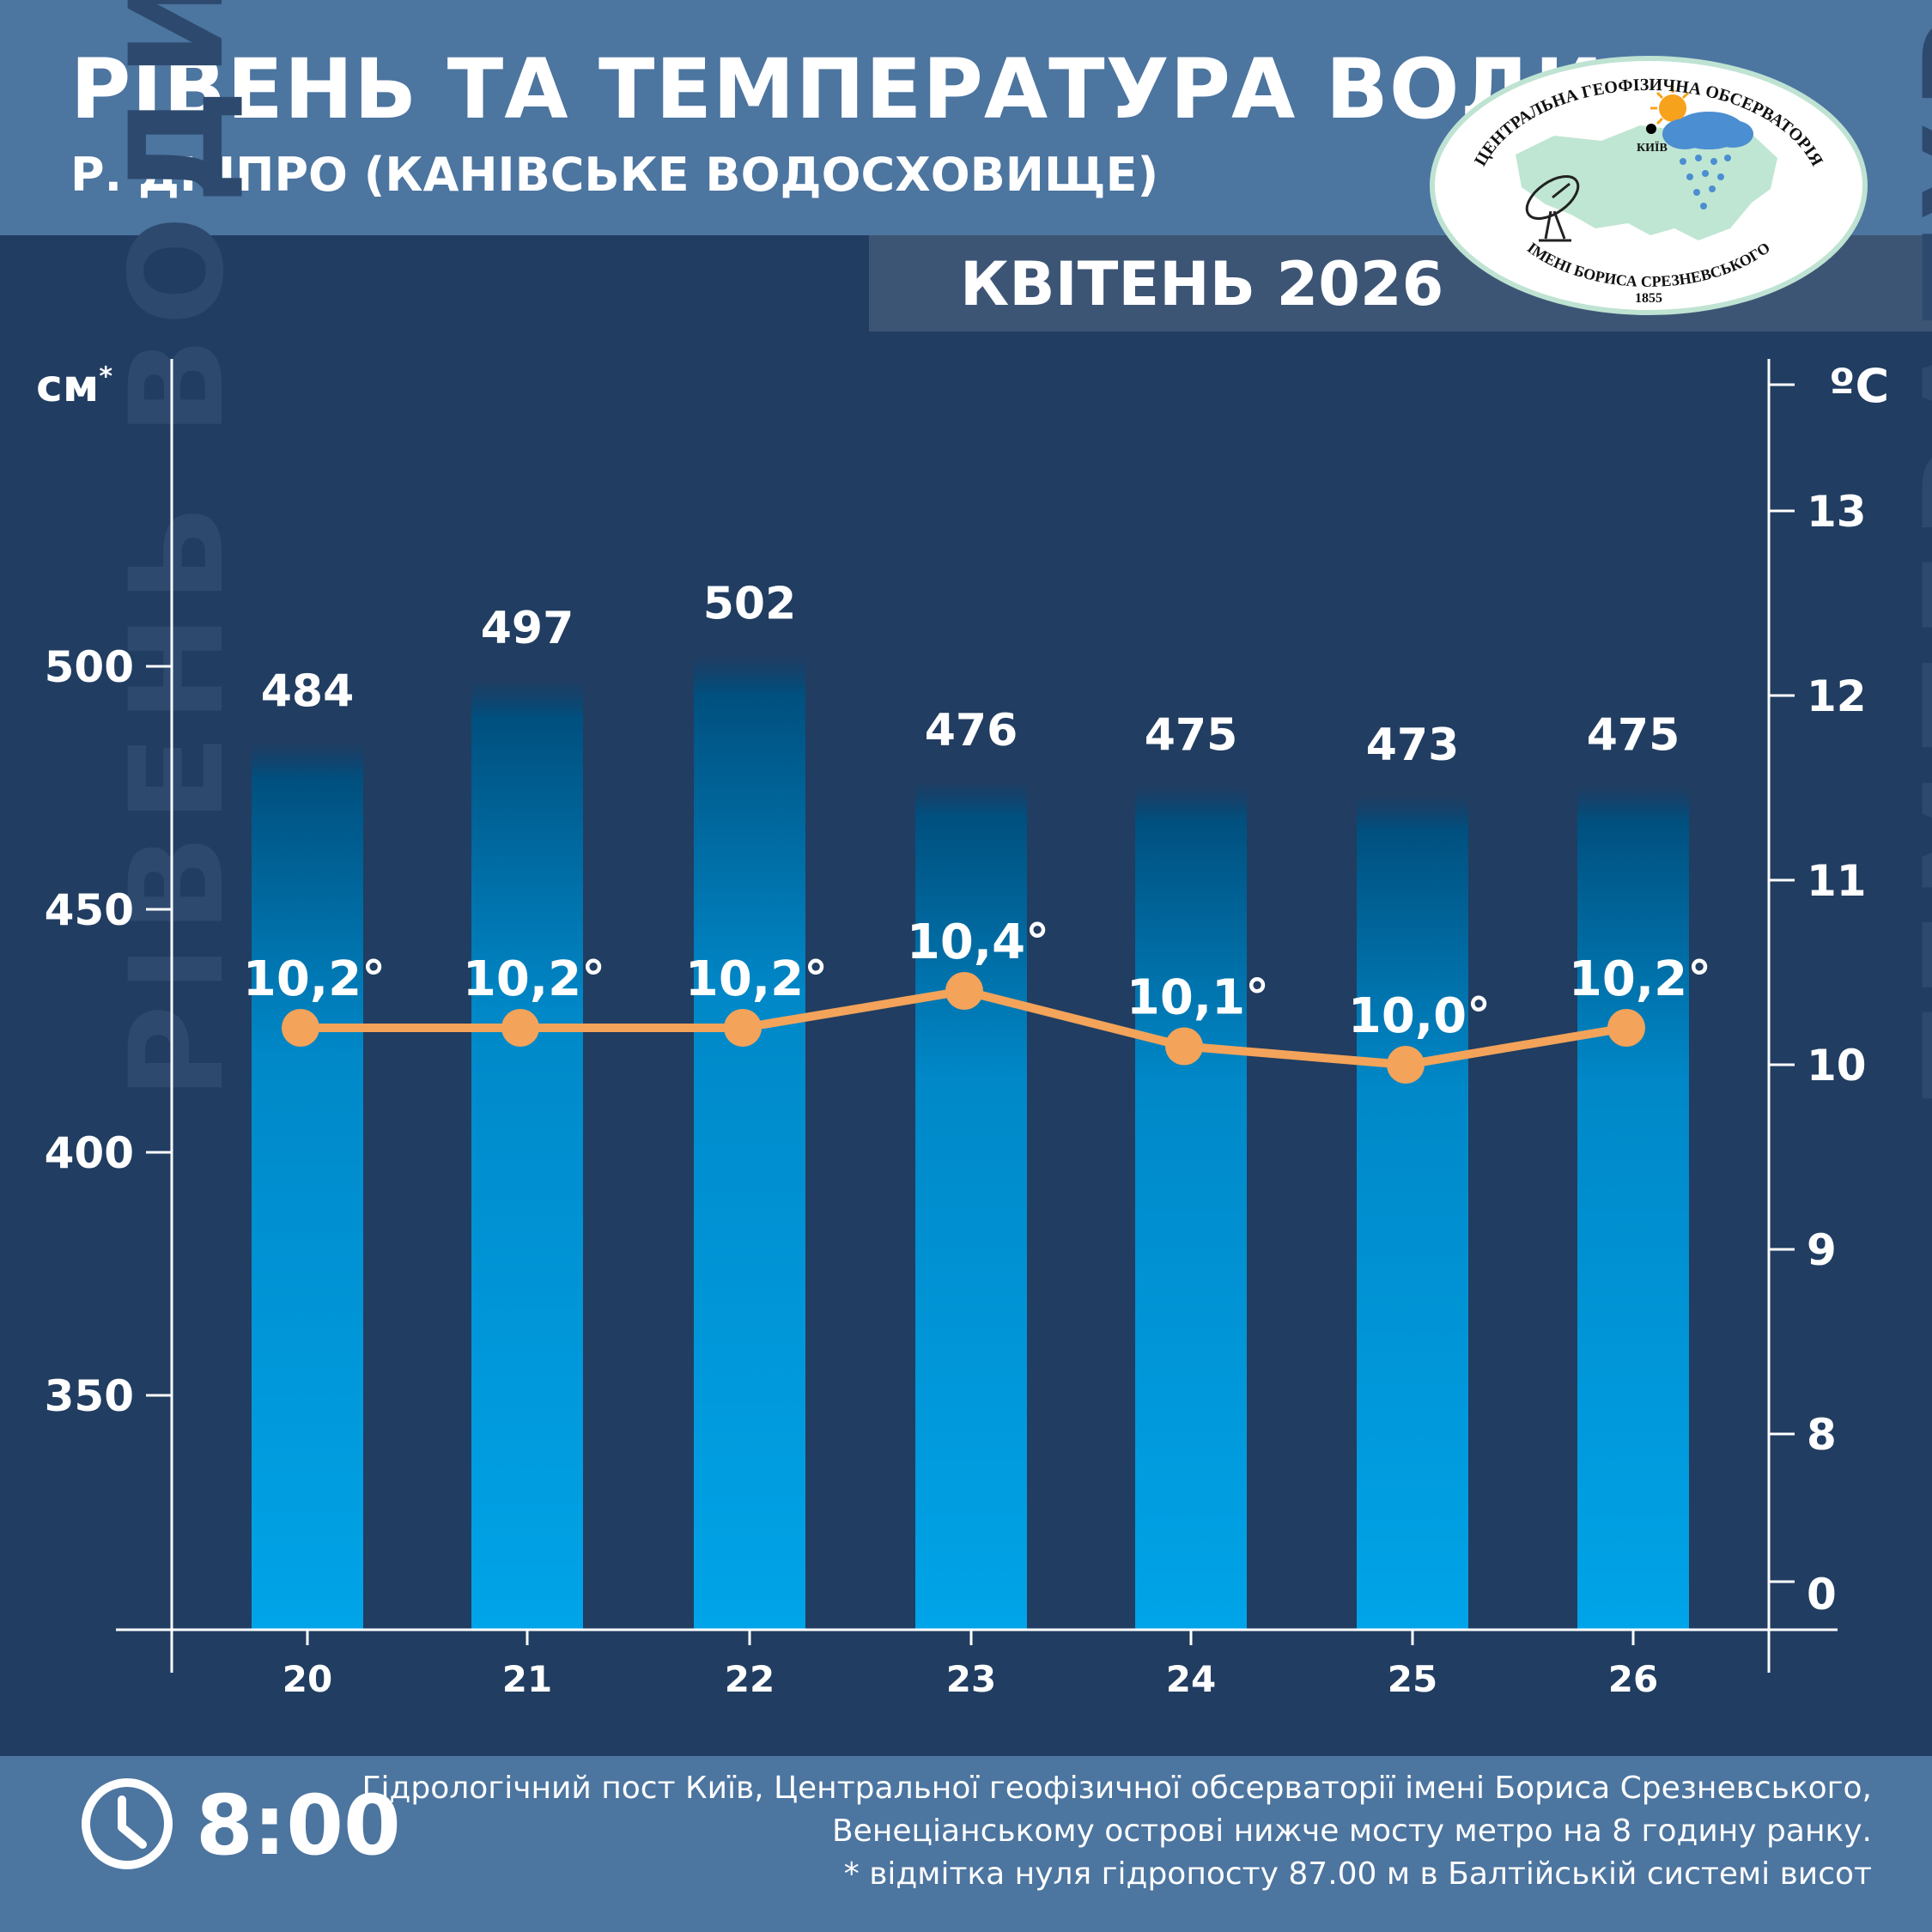 The height and width of the screenshot is (1932, 1932). Describe the element at coordinates (68, 387) in the screenshot. I see `left-unit-text: см` at that location.